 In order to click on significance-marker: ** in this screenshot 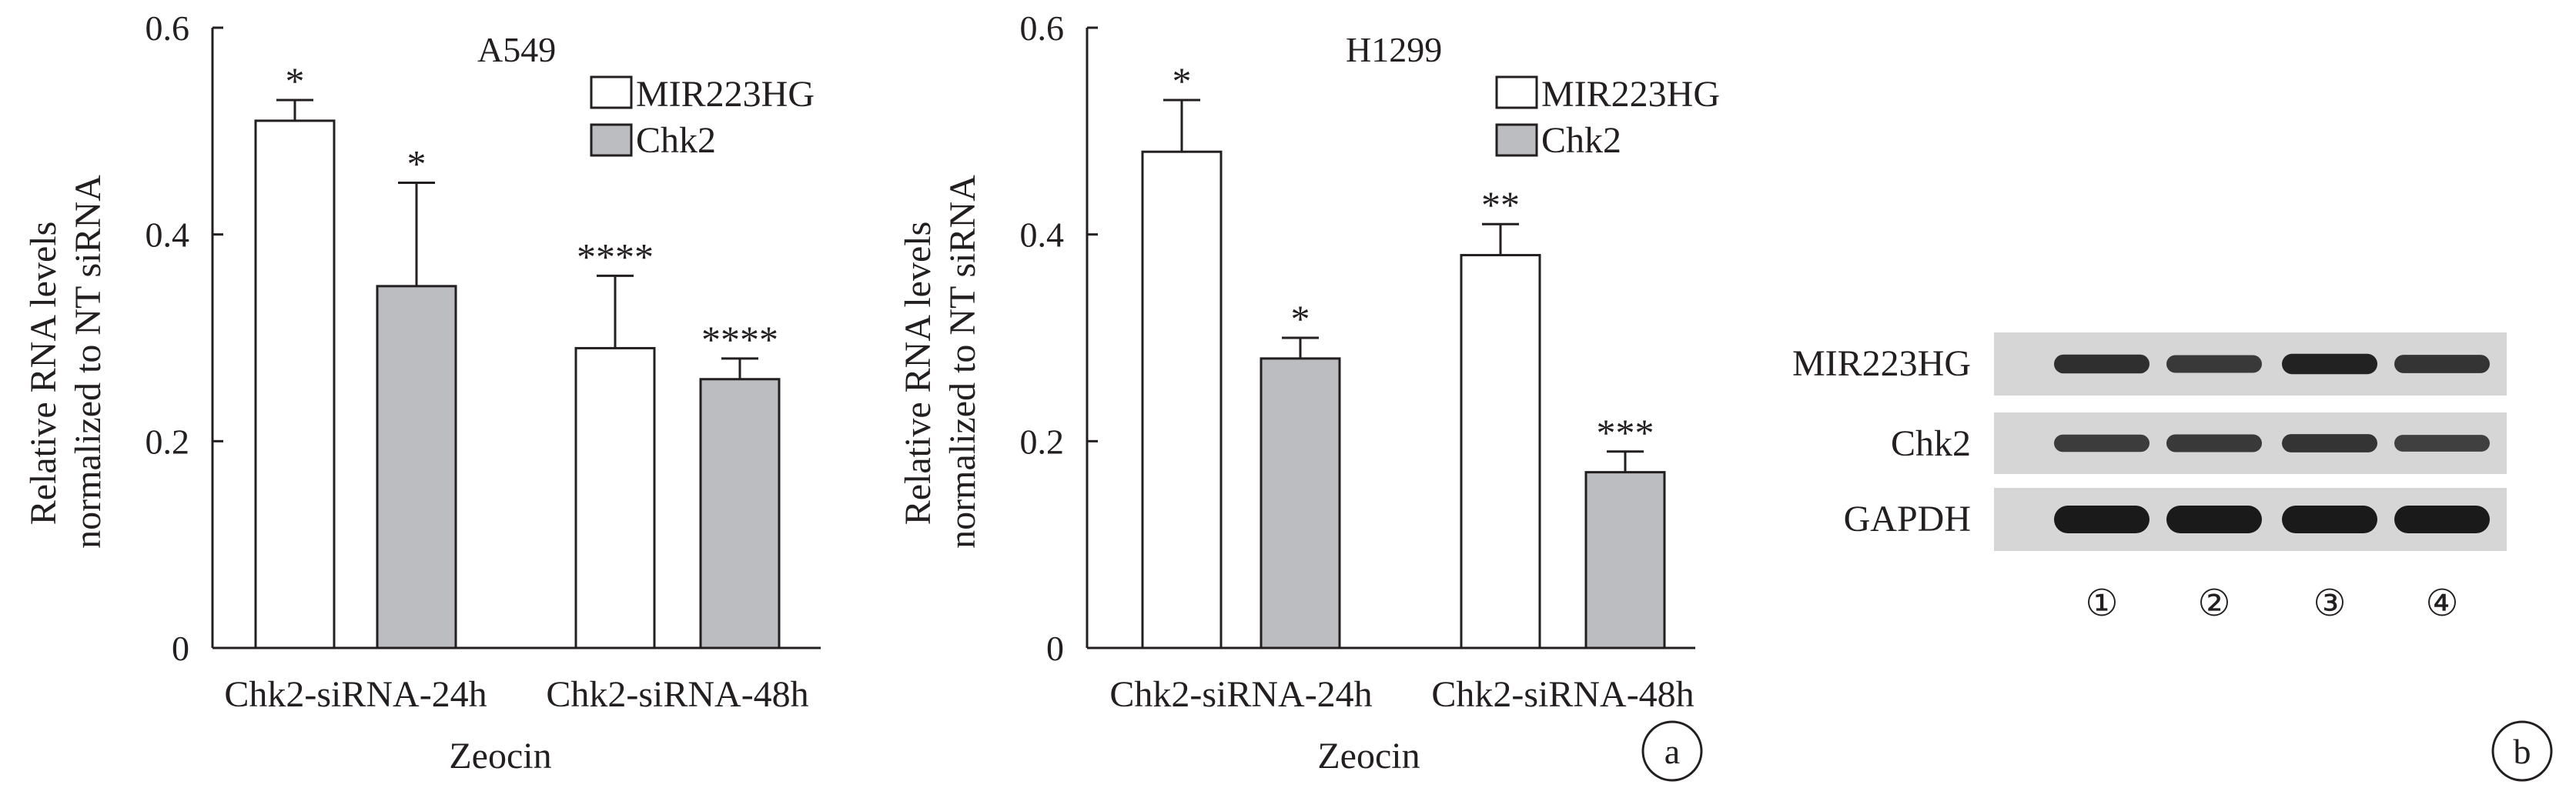, I will do `click(1500, 204)`.